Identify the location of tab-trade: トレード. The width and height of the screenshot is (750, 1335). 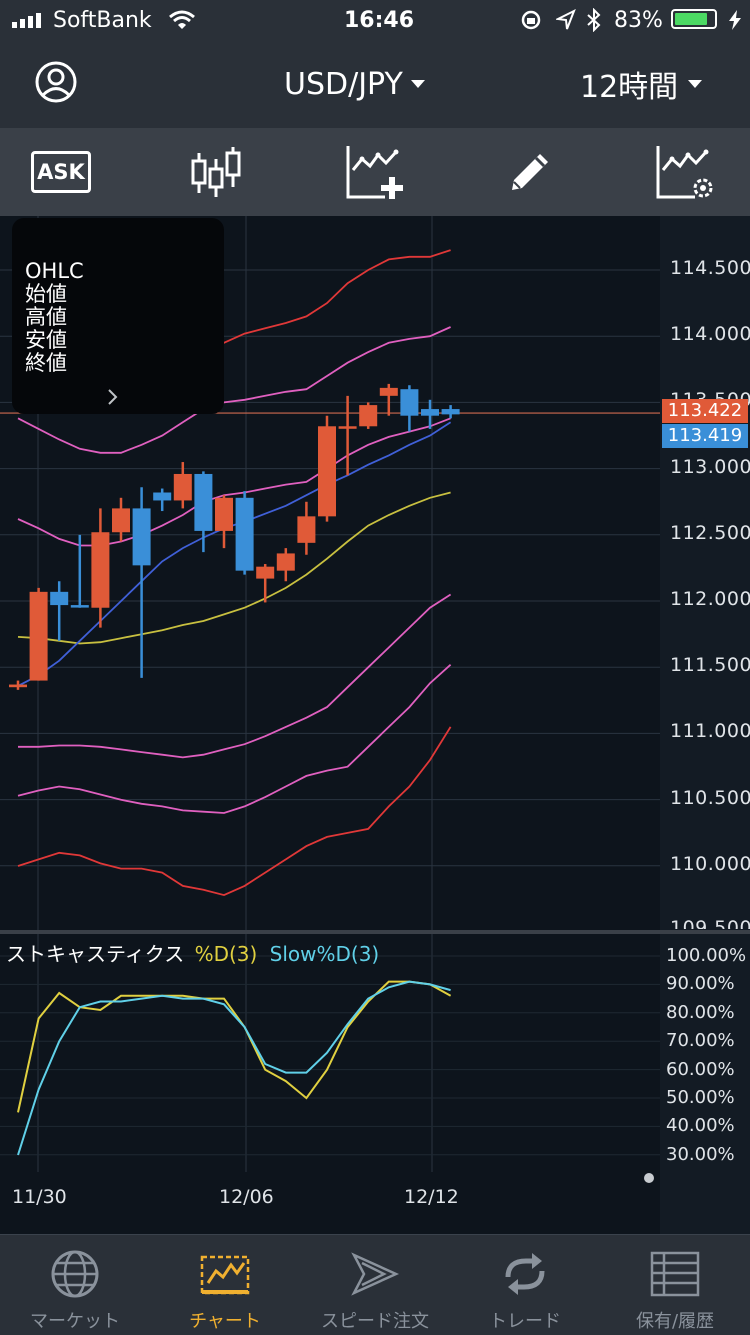
(525, 1285).